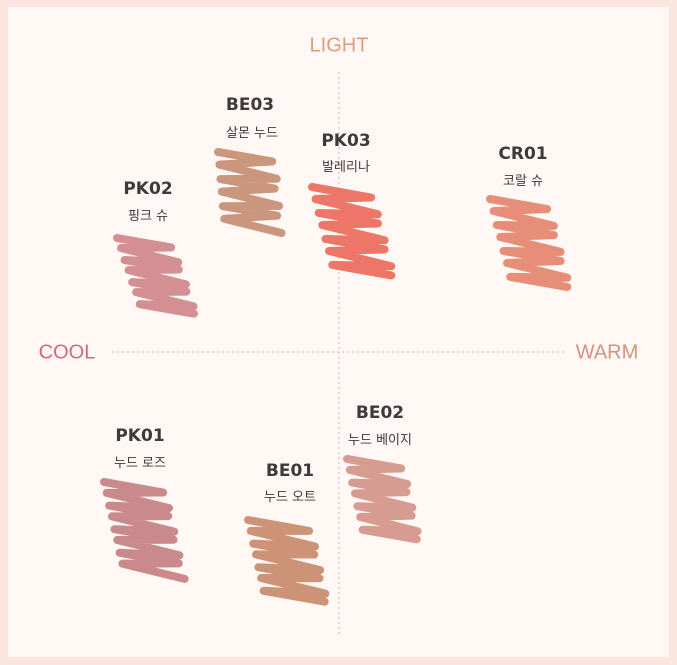 The height and width of the screenshot is (665, 677). What do you see at coordinates (148, 189) in the screenshot?
I see `swatch-code-pk02: PK02` at bounding box center [148, 189].